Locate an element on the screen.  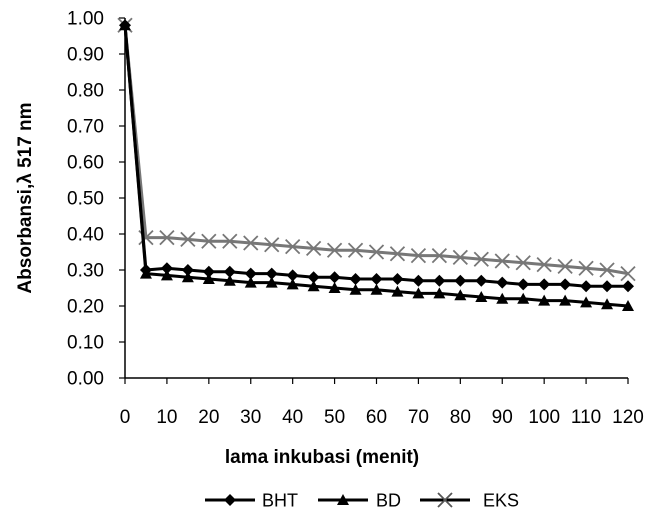
legend-item-bht: BHT is located at coordinates (251, 501).